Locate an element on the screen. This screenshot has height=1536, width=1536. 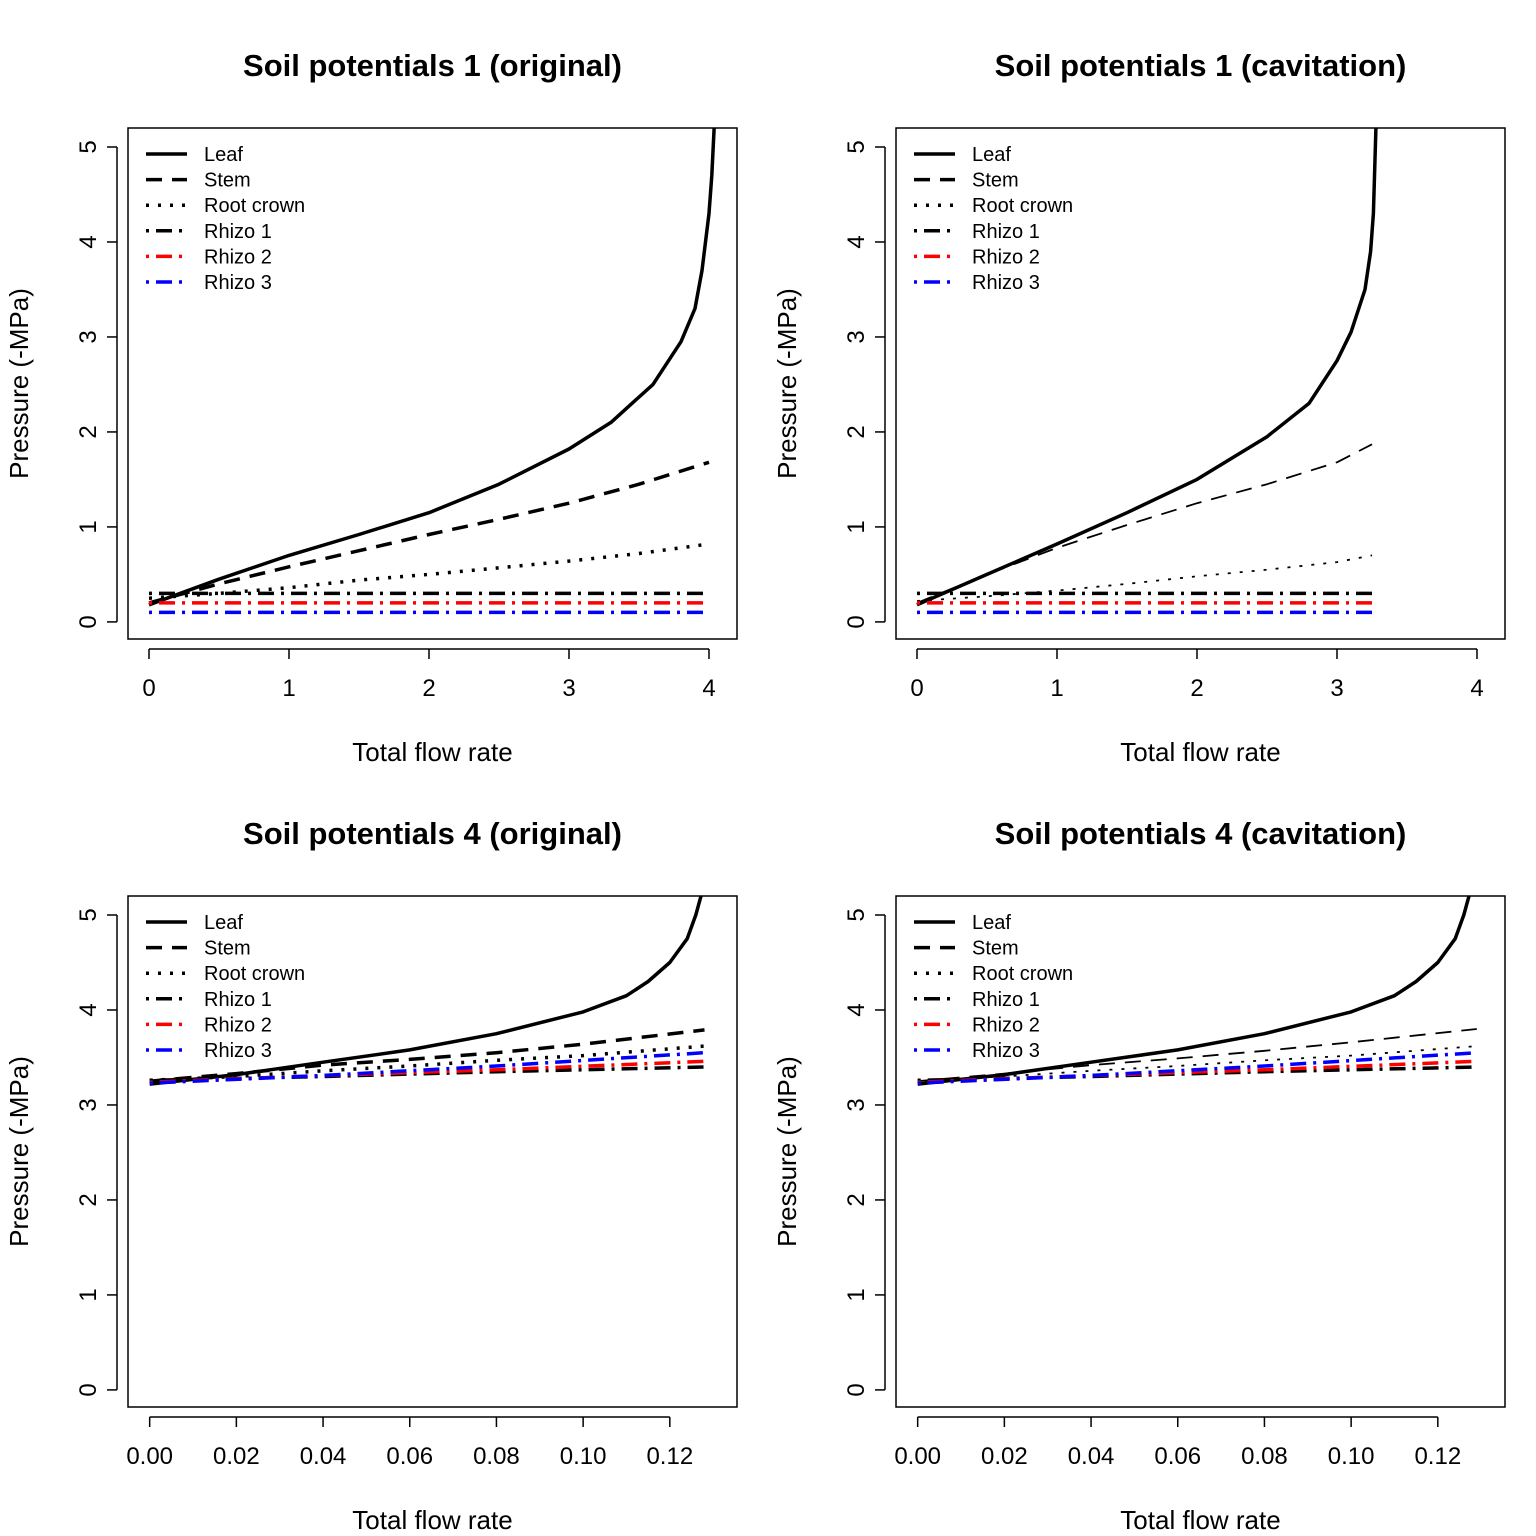
chart-title: Soil potentials 4 (original) is located at coordinates (432, 833).